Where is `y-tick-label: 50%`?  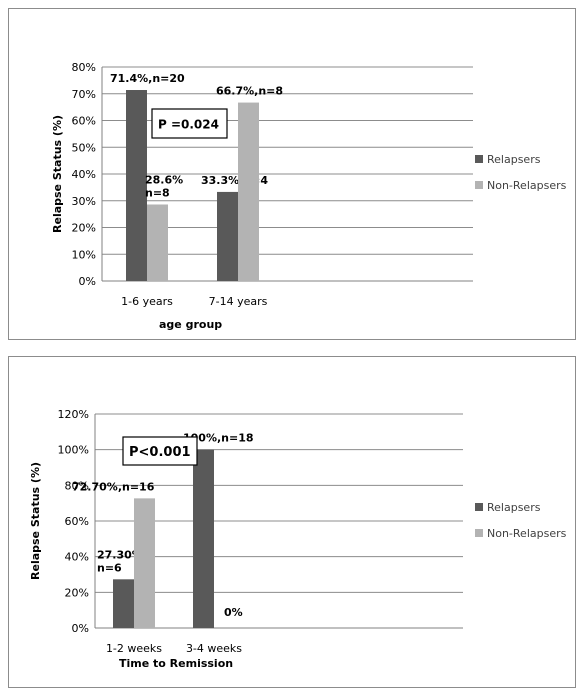 y-tick-label: 50% is located at coordinates (84, 147).